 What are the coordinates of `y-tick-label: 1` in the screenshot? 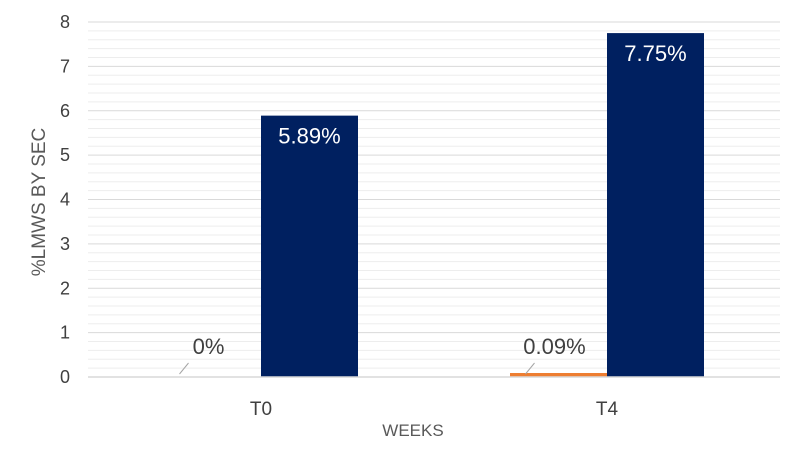 It's located at (65, 333).